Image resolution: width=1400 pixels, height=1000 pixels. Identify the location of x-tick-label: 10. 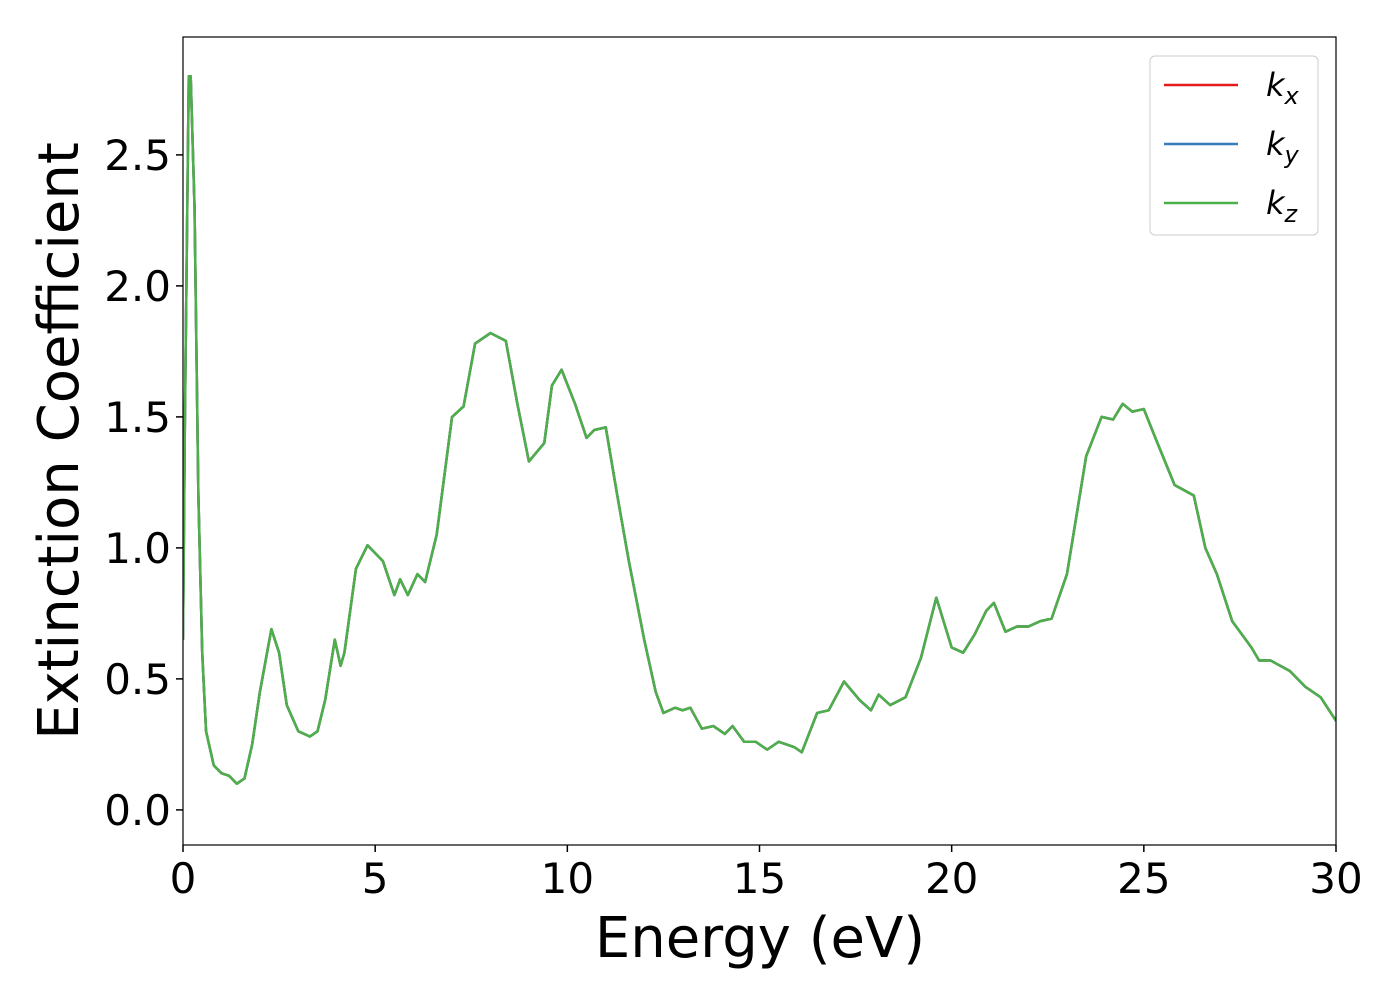
(567, 878).